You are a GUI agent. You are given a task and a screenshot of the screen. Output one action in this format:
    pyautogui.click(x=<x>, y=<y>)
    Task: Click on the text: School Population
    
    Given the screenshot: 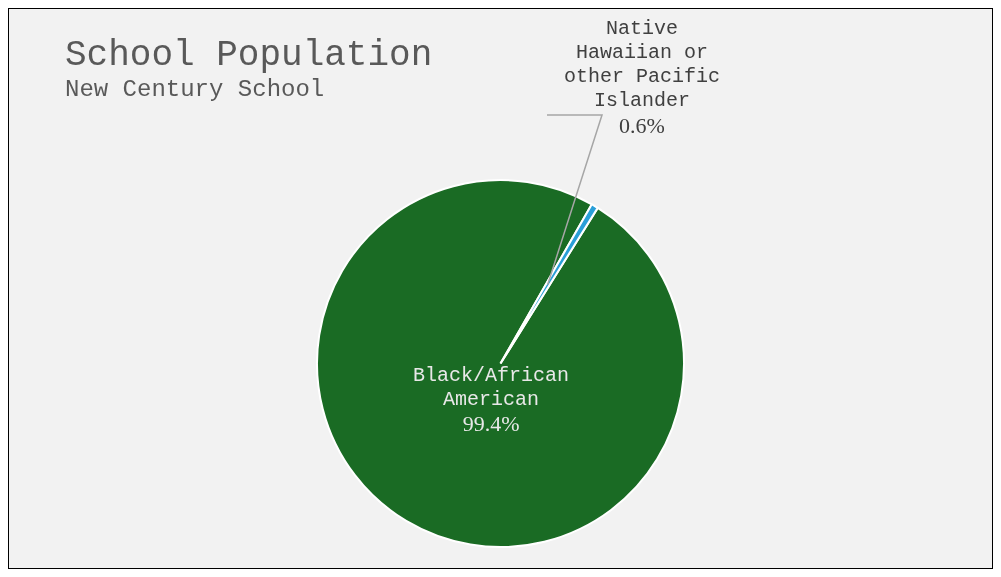 What is the action you would take?
    pyautogui.click(x=249, y=55)
    